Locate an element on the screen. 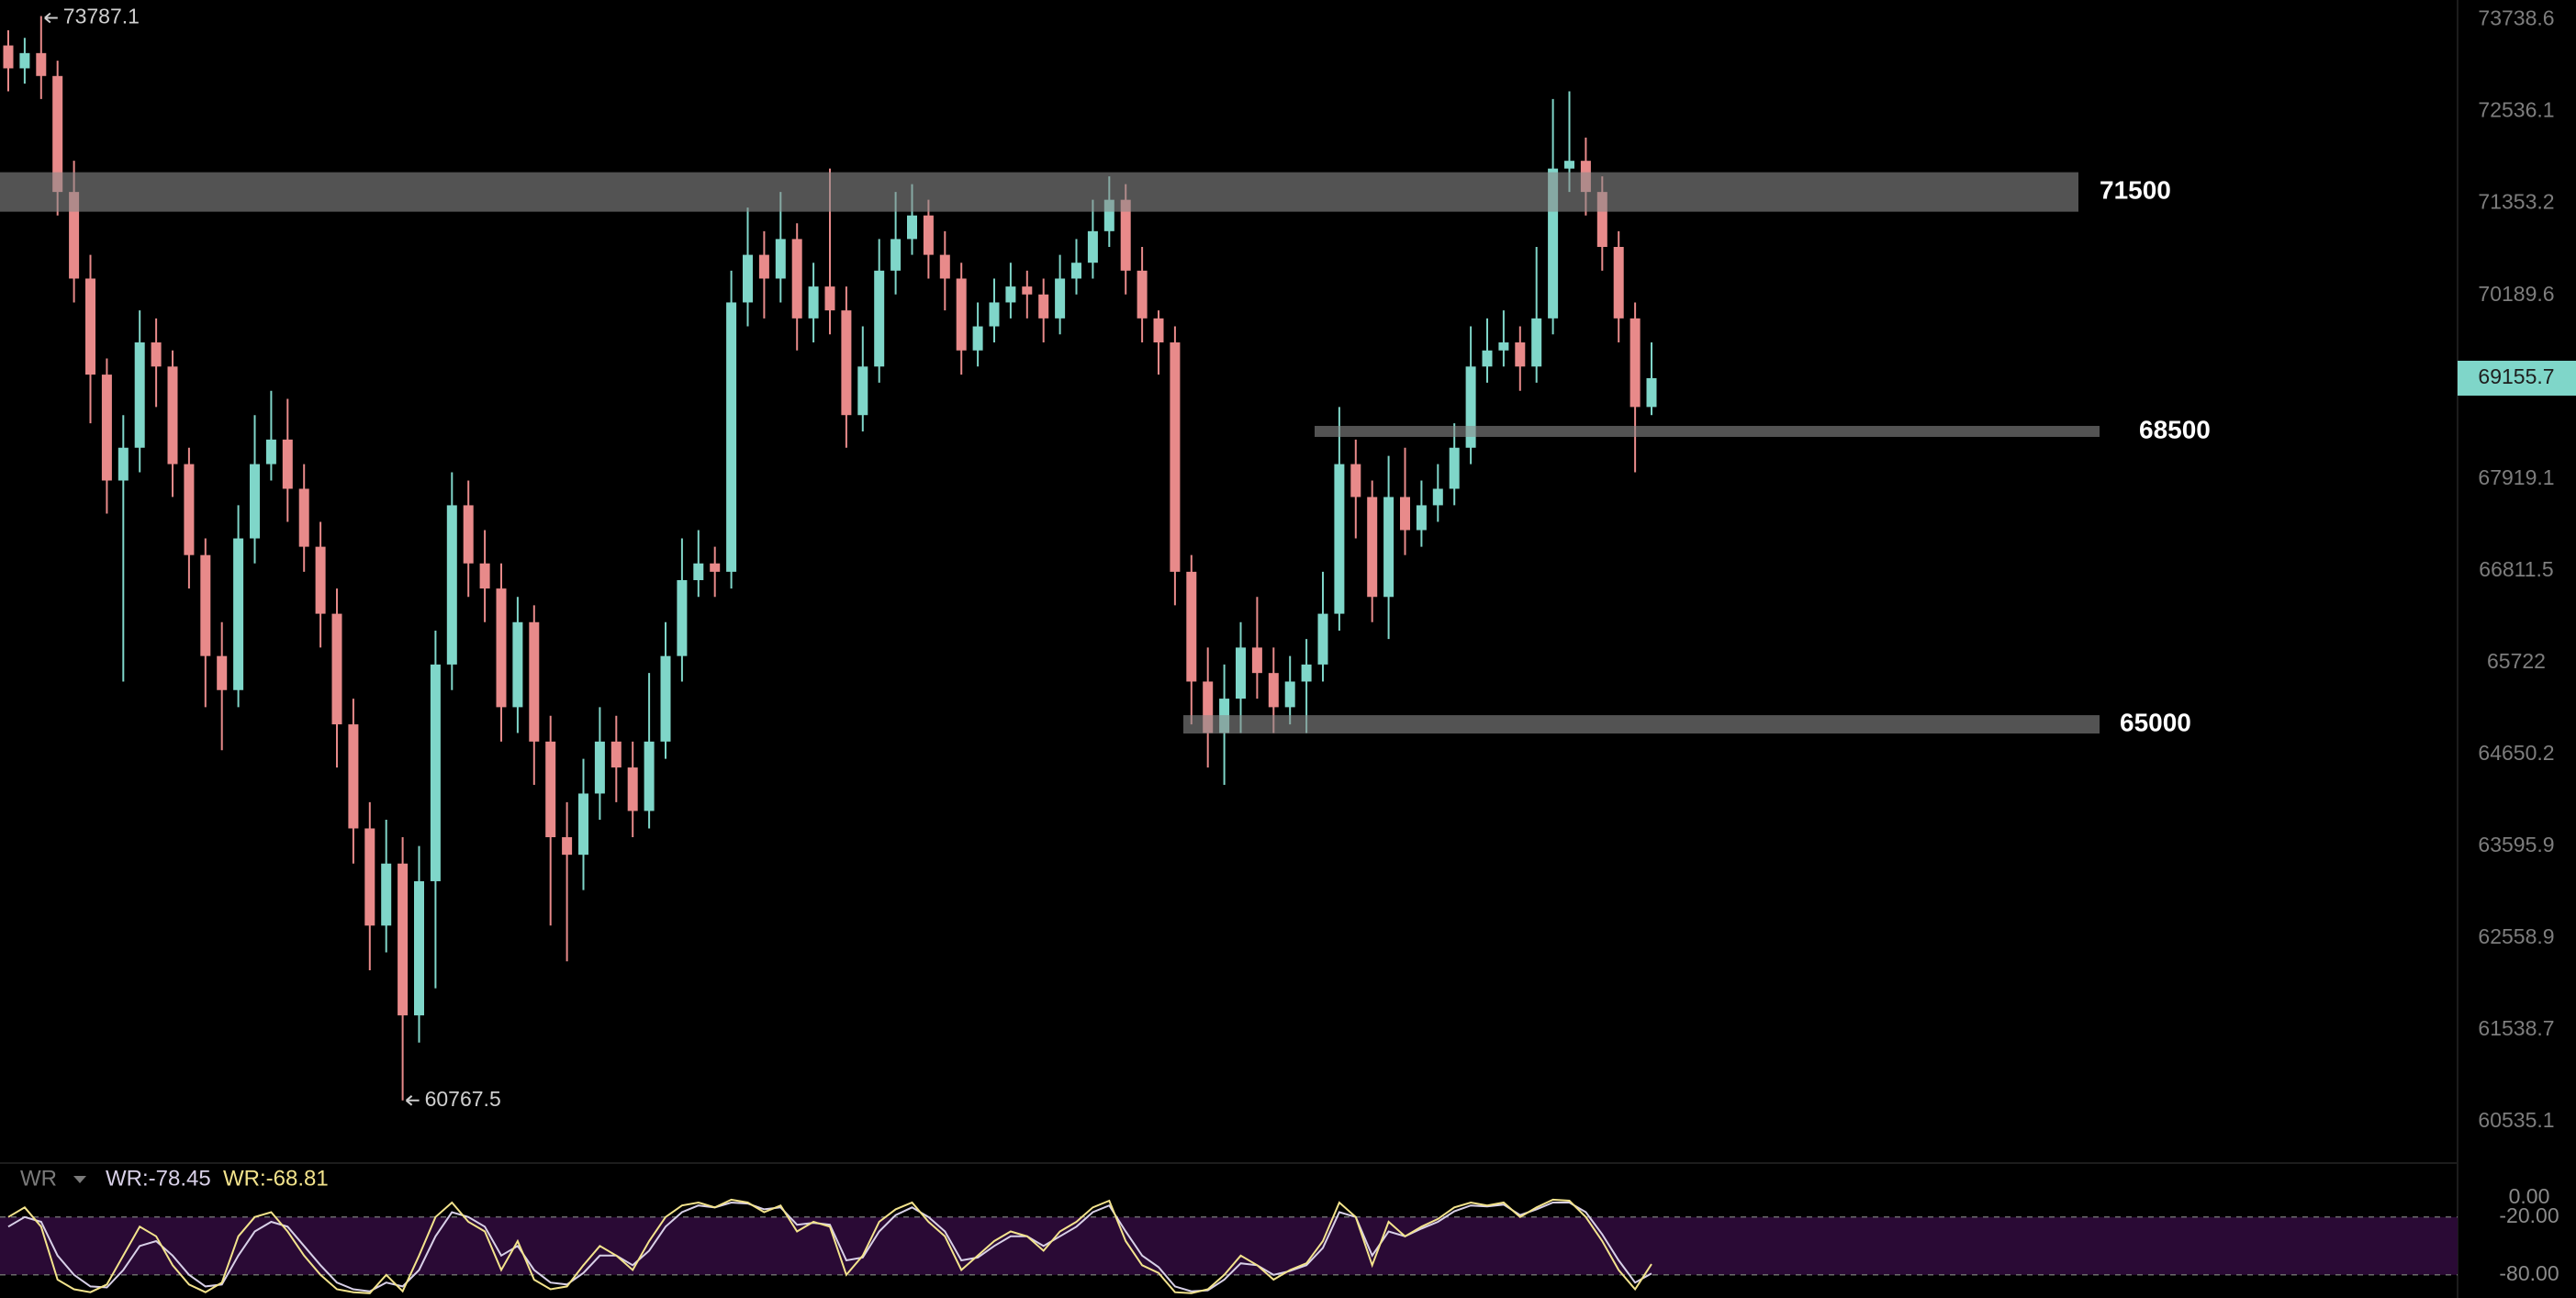 This screenshot has height=1298, width=2576. wr-tick-label: -20.00 is located at coordinates (2529, 1215).